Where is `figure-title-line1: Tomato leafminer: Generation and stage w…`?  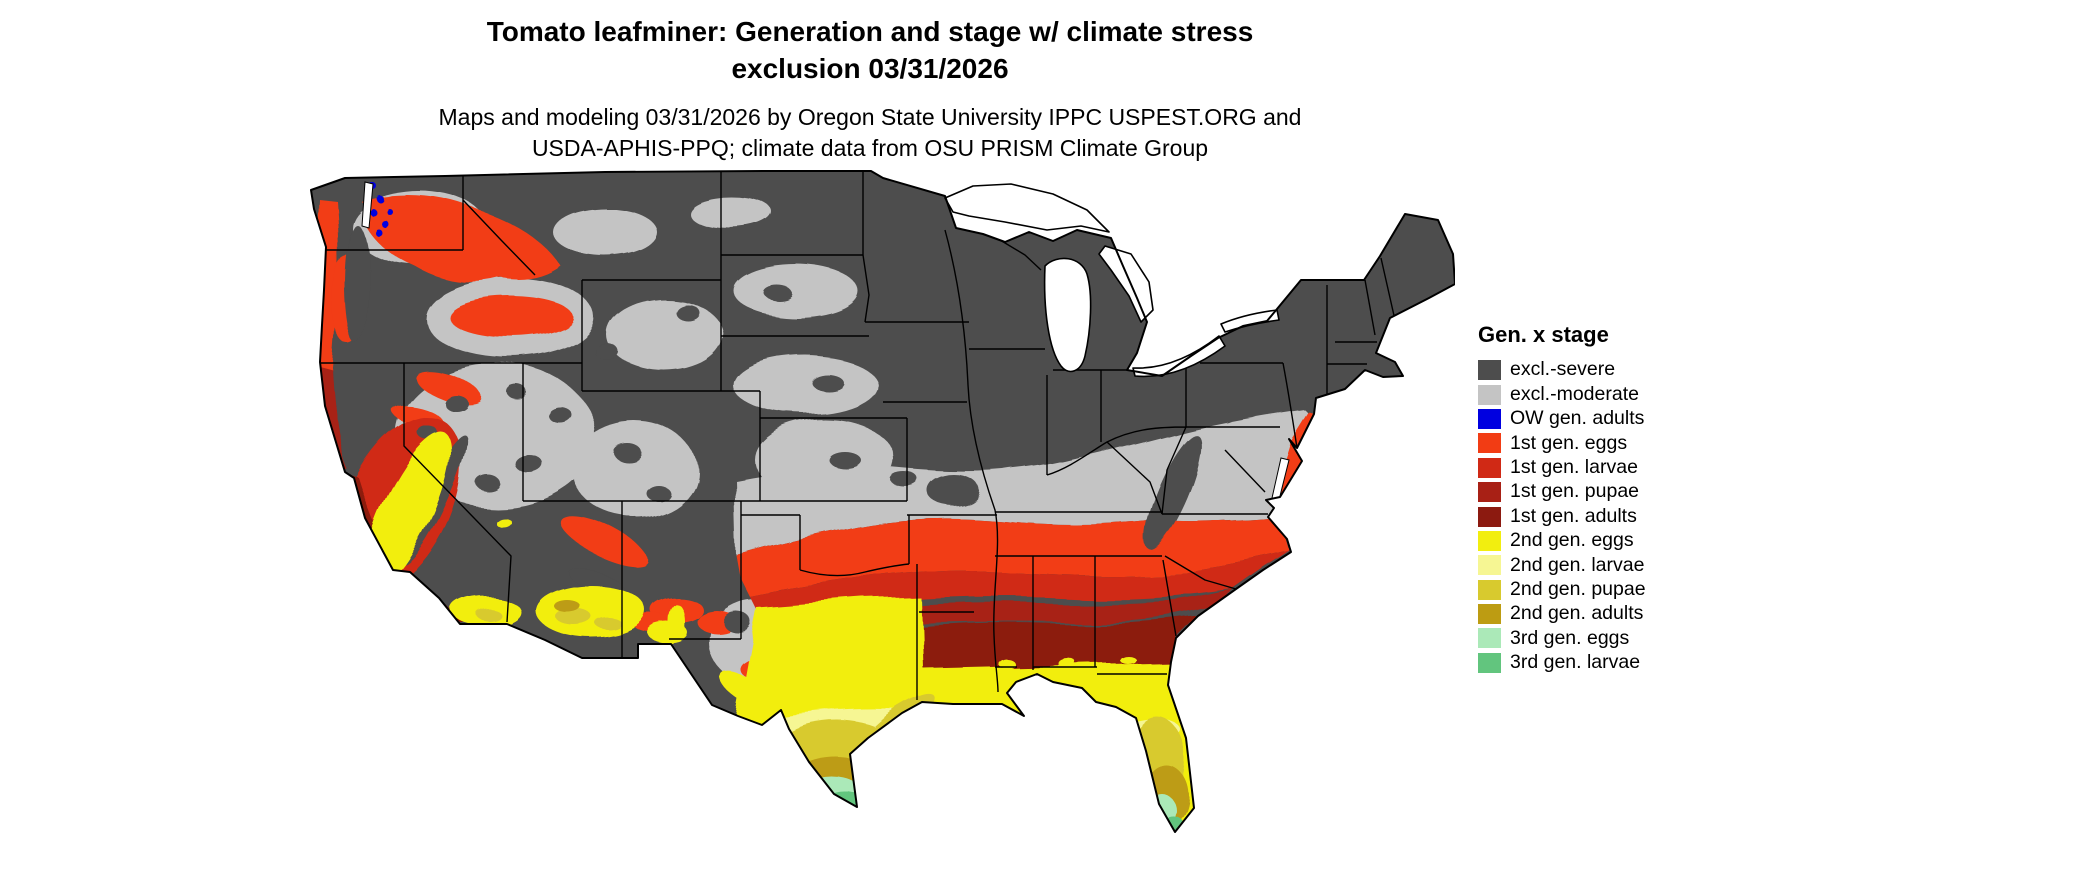 figure-title-line1: Tomato leafminer: Generation and stage w… is located at coordinates (870, 31).